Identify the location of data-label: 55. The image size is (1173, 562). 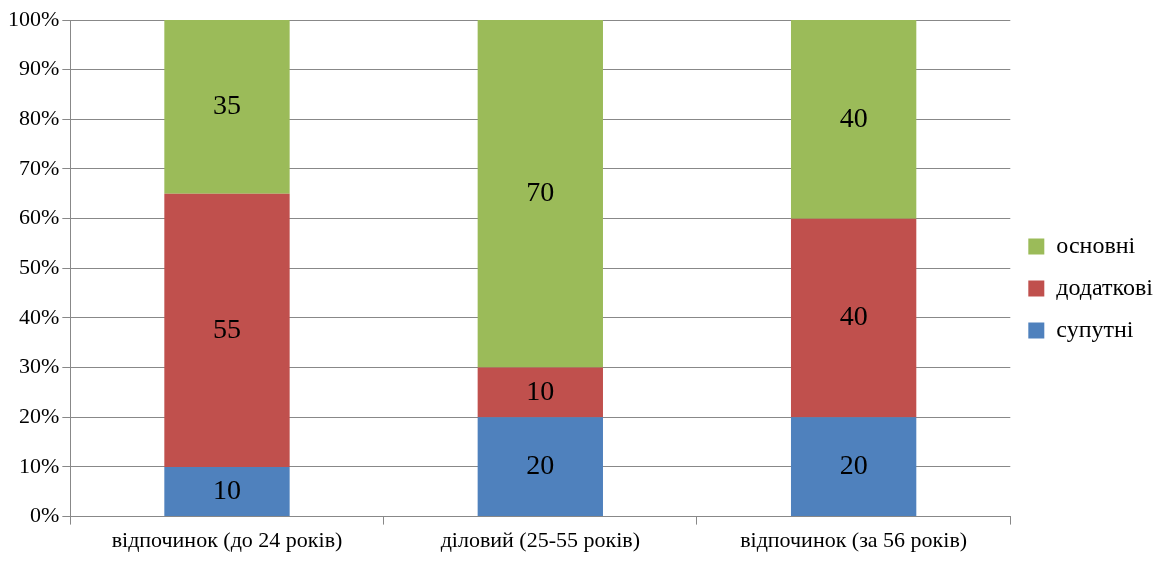
(226, 328).